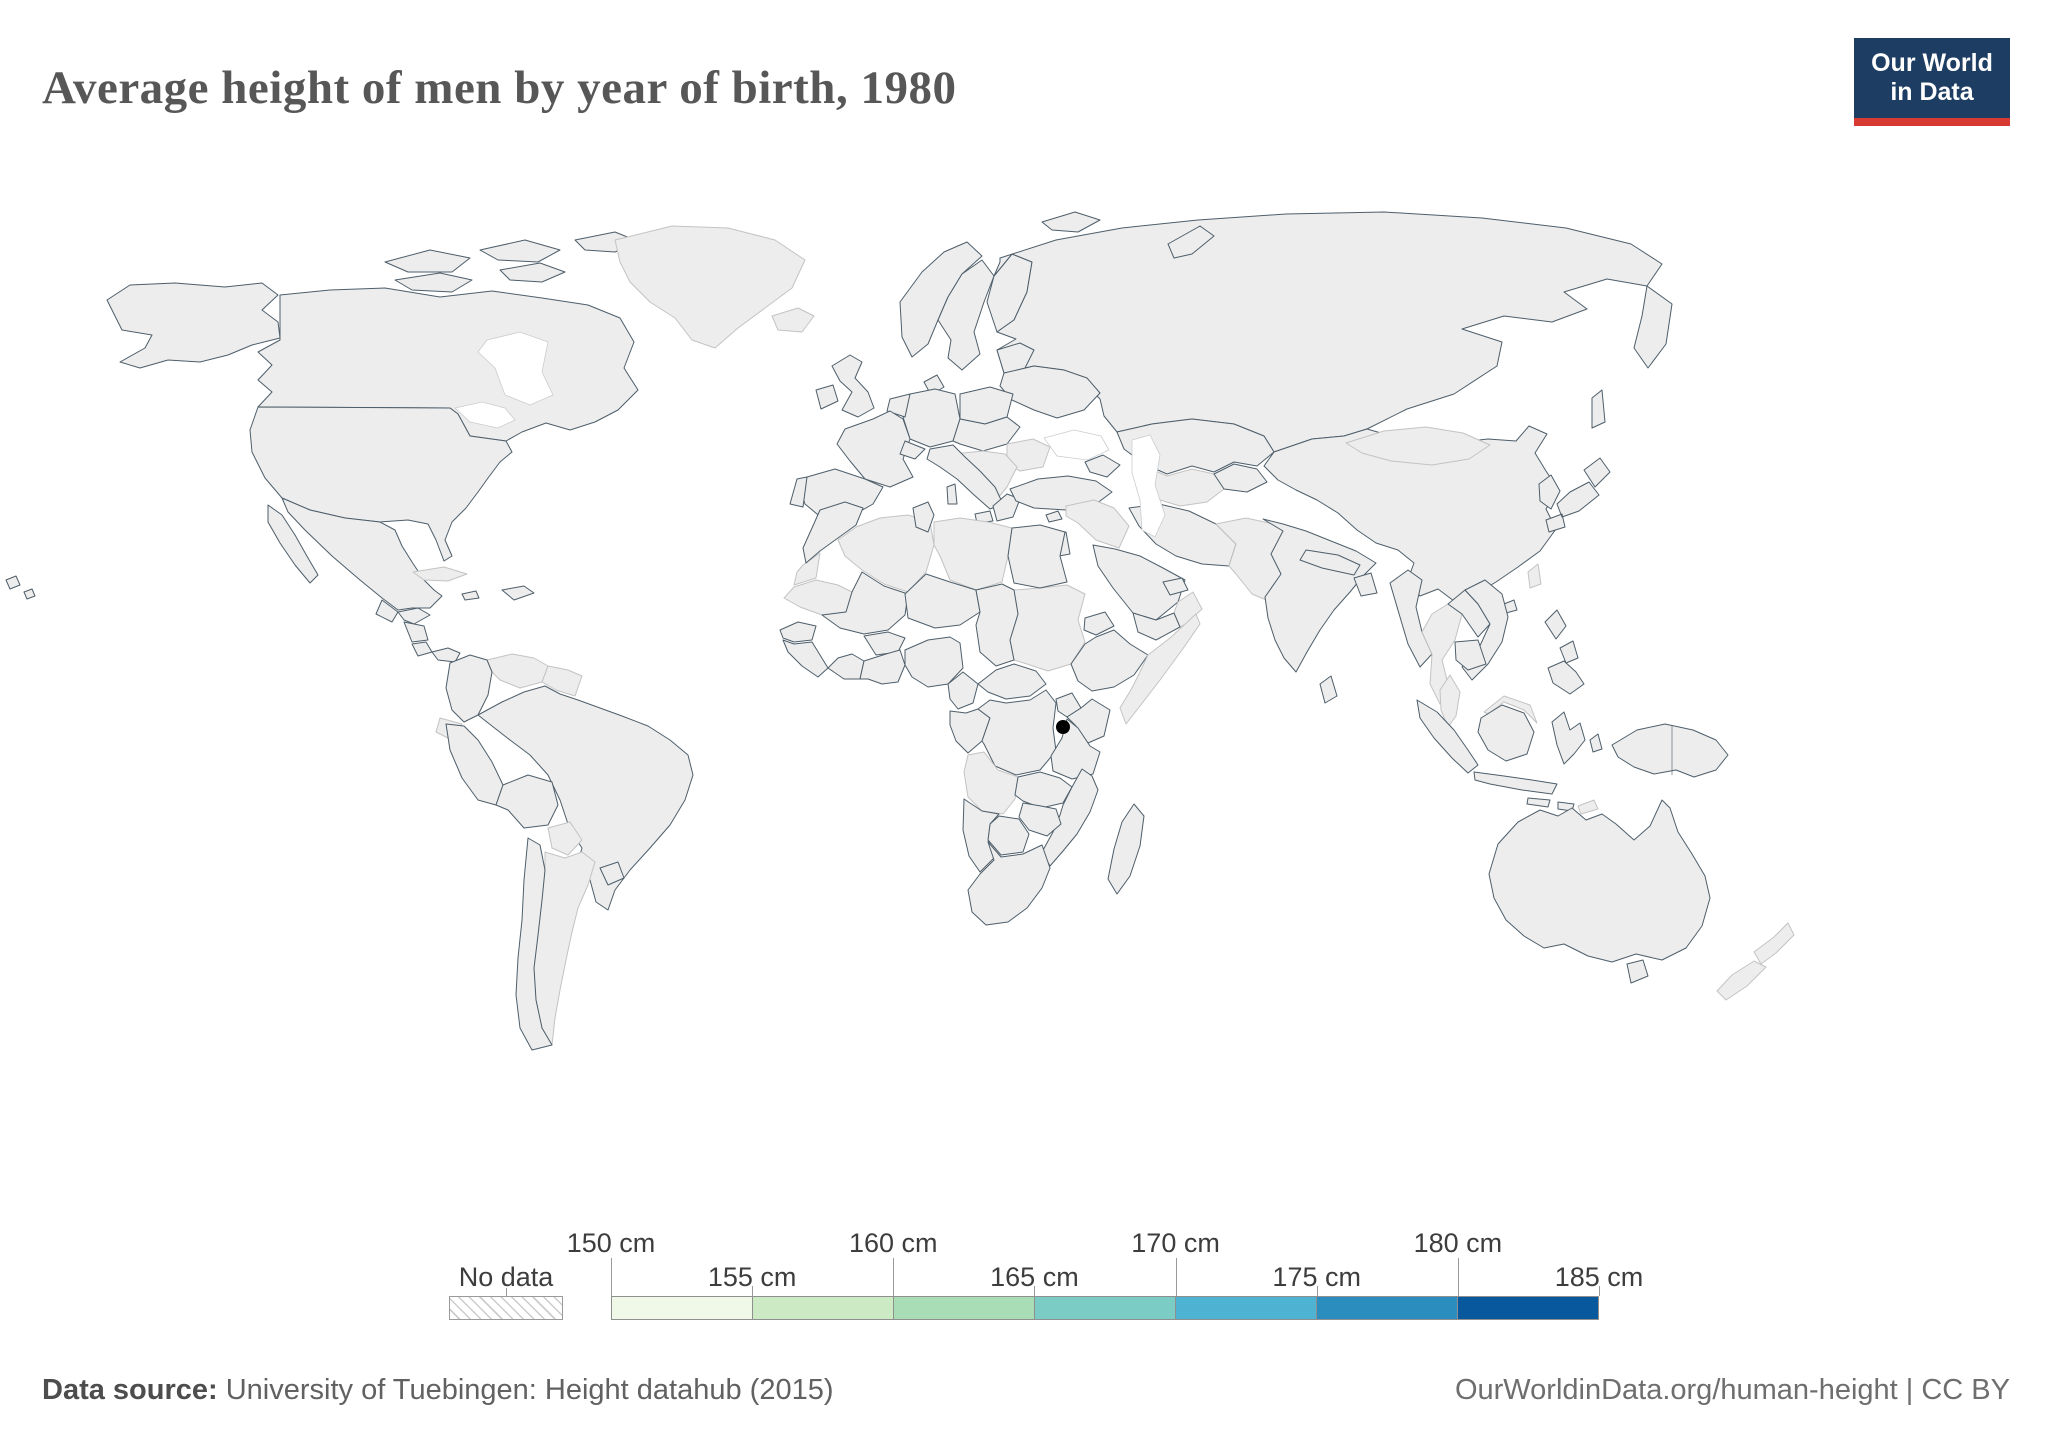  Describe the element at coordinates (923, 517) in the screenshot. I see `country-tunisia` at that location.